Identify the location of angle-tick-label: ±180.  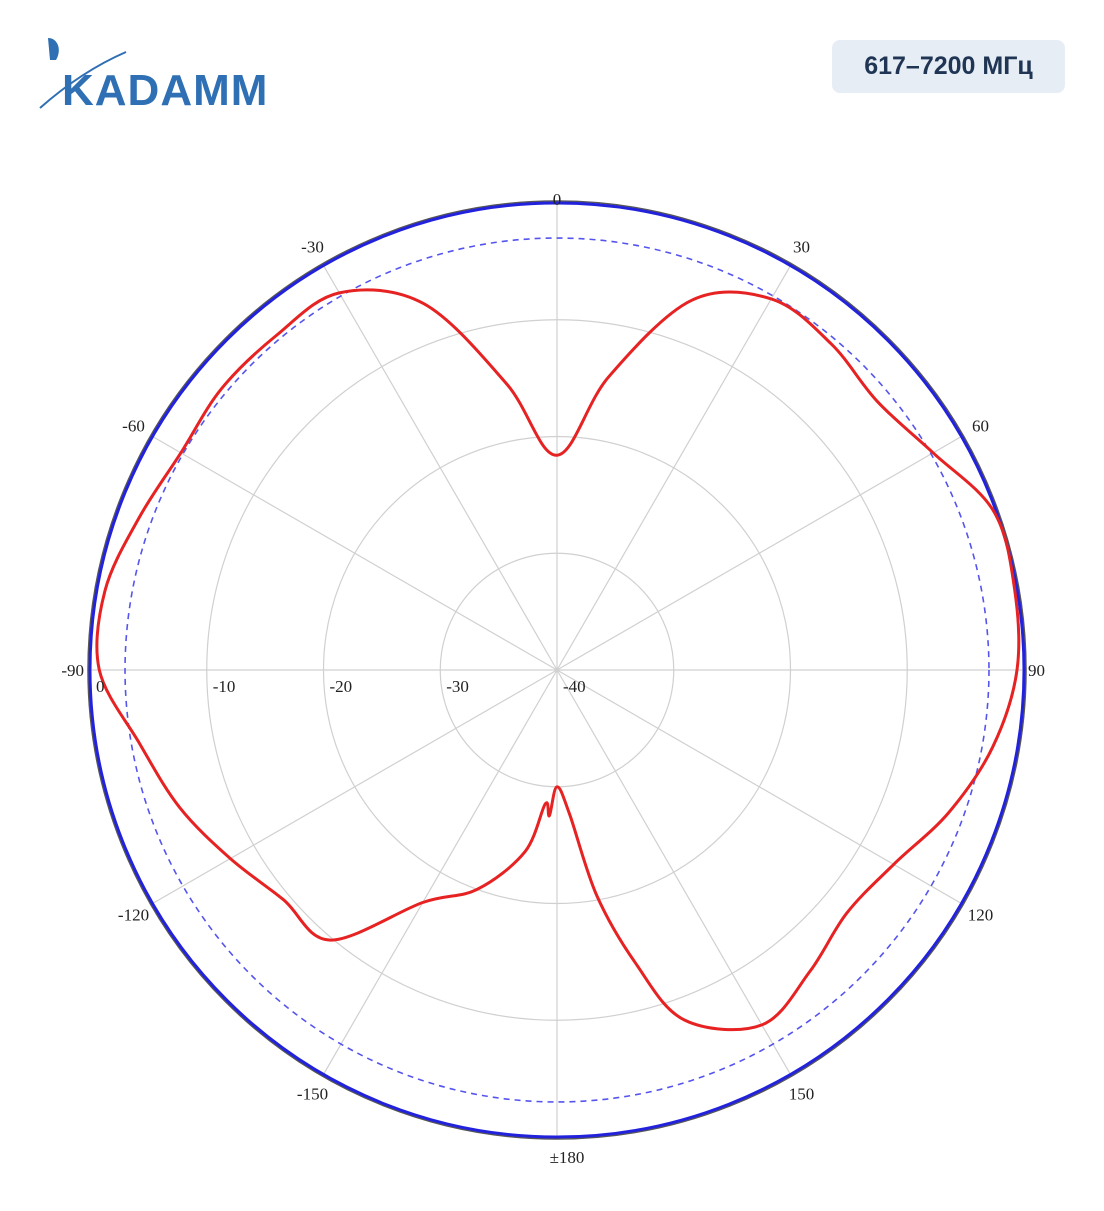
(567, 1157).